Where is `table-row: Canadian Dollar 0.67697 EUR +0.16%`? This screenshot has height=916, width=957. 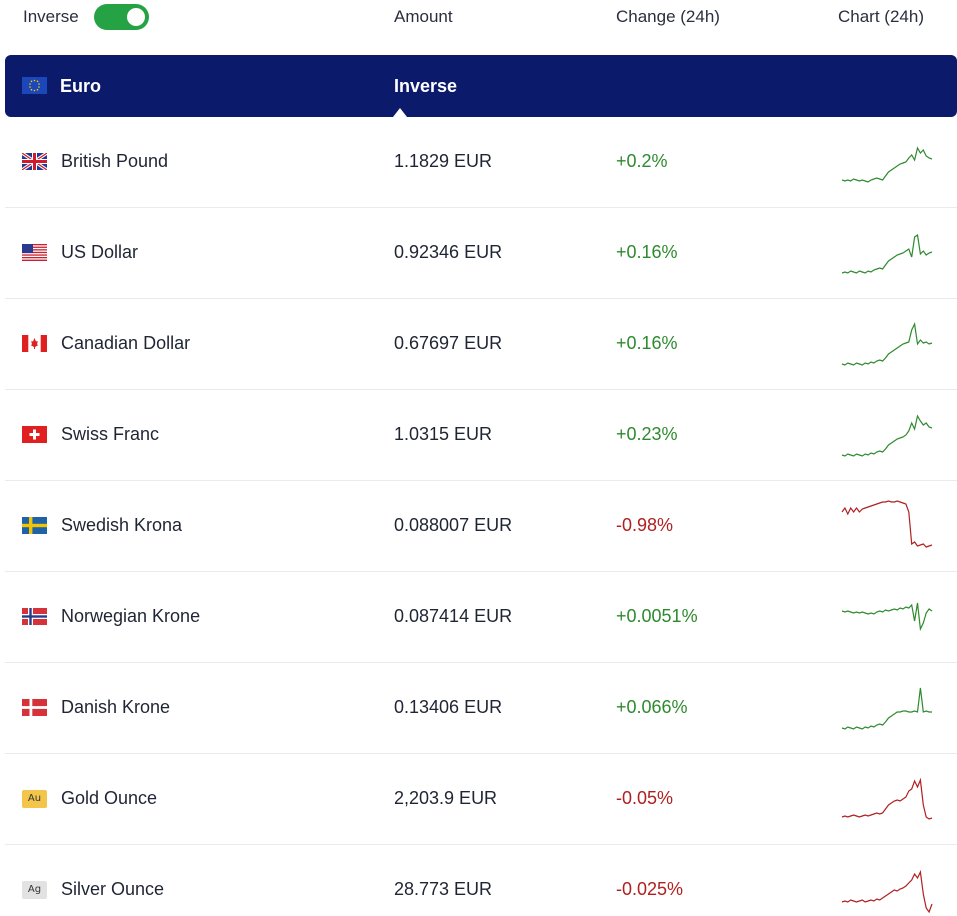 table-row: Canadian Dollar 0.67697 EUR +0.16% is located at coordinates (481, 344).